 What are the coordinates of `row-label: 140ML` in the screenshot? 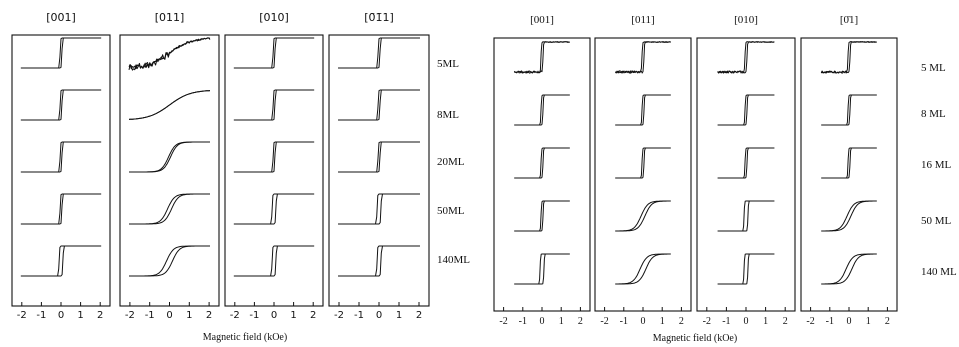 It's located at (453, 260).